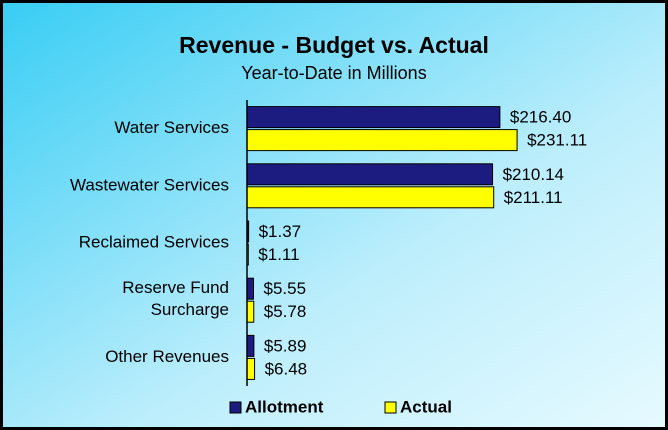  I want to click on value-label: $1.37, so click(280, 231).